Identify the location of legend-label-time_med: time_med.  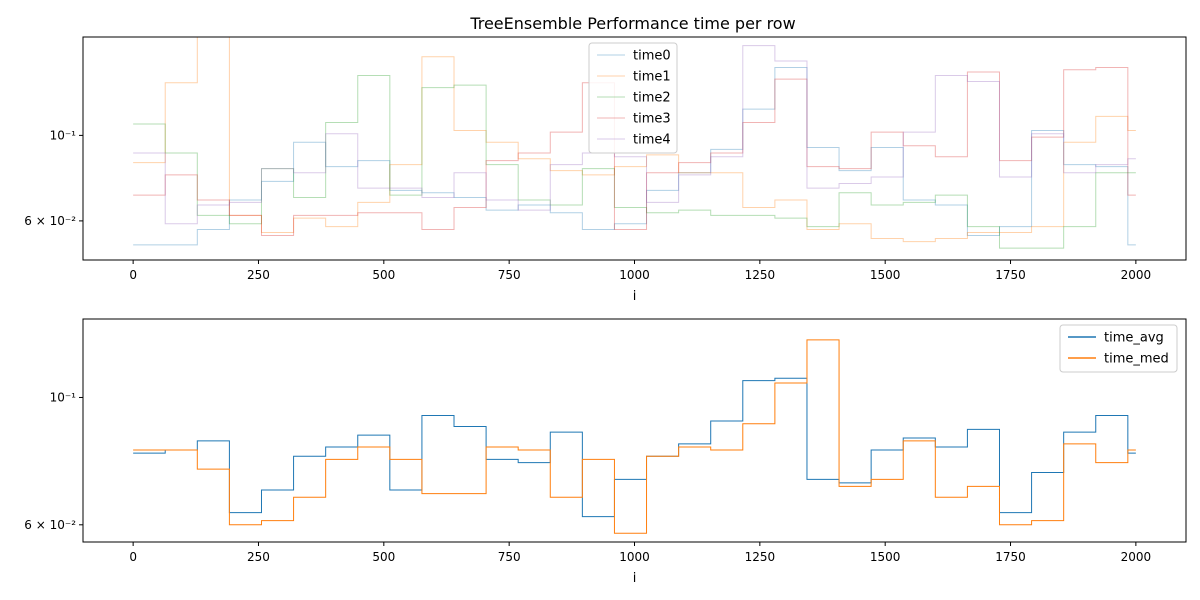
(1136, 359).